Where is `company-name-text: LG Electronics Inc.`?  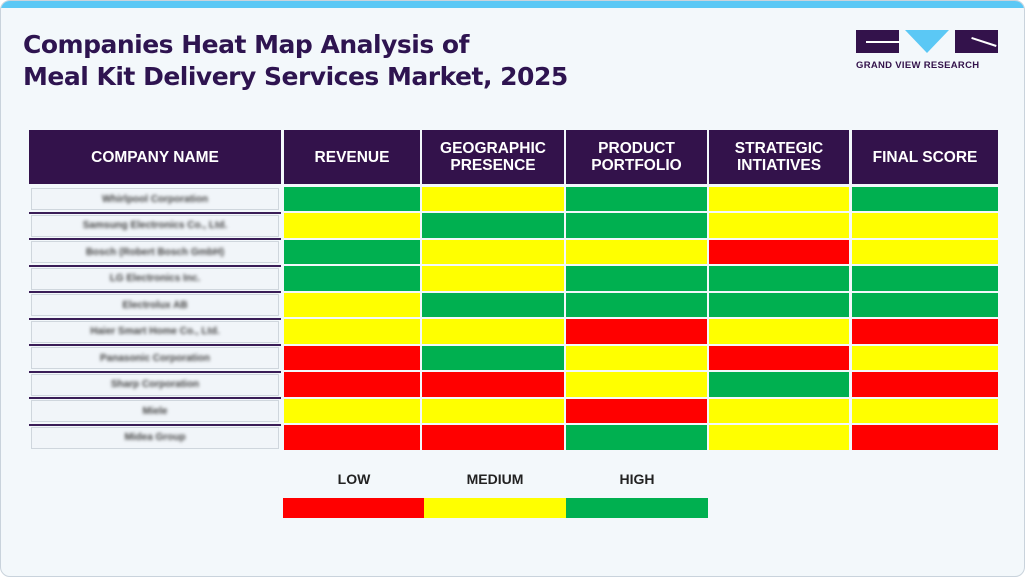 company-name-text: LG Electronics Inc. is located at coordinates (155, 278).